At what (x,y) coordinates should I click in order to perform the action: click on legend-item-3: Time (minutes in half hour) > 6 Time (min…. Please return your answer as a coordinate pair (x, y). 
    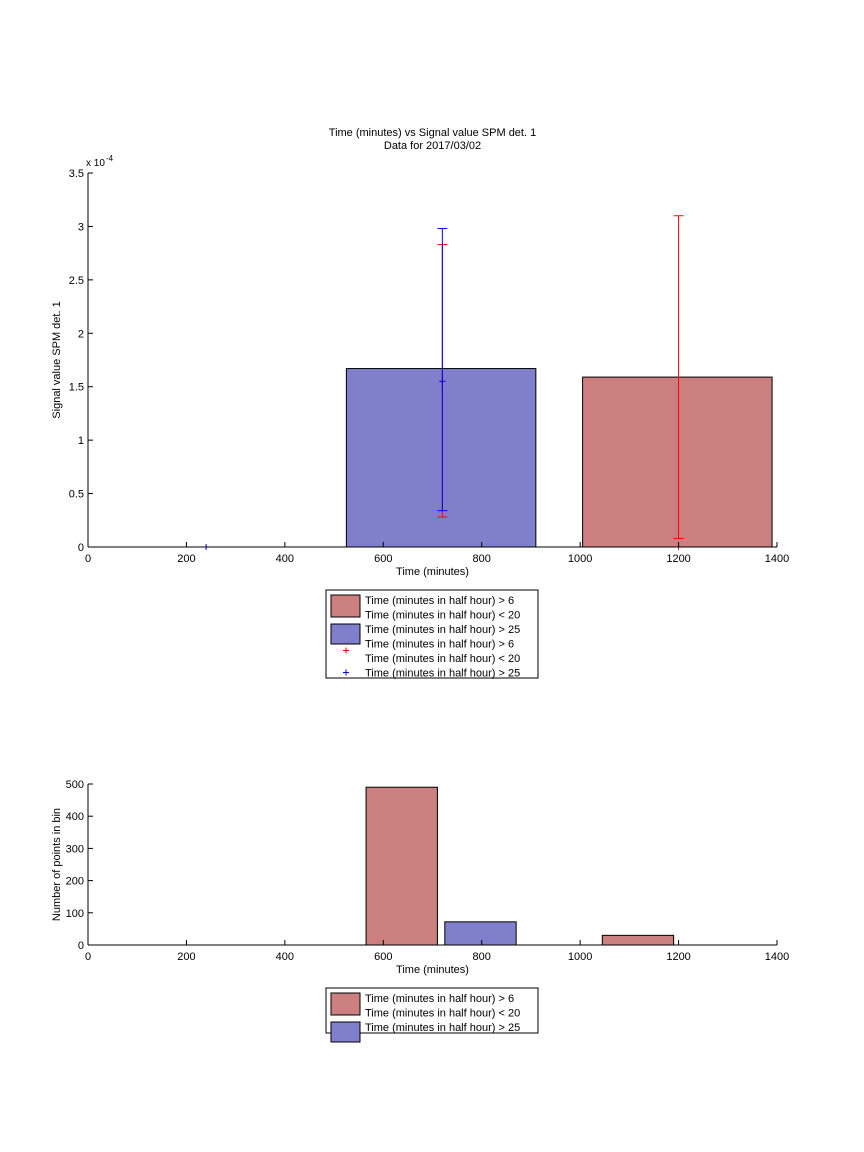
    Looking at the image, I should click on (431, 652).